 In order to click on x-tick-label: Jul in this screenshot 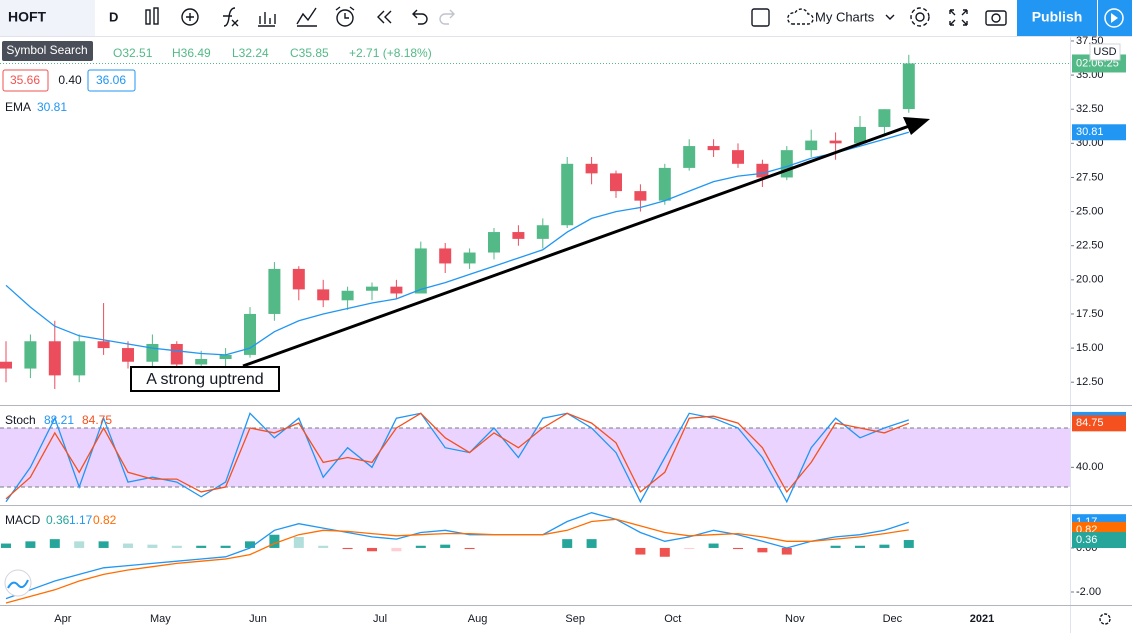, I will do `click(380, 619)`.